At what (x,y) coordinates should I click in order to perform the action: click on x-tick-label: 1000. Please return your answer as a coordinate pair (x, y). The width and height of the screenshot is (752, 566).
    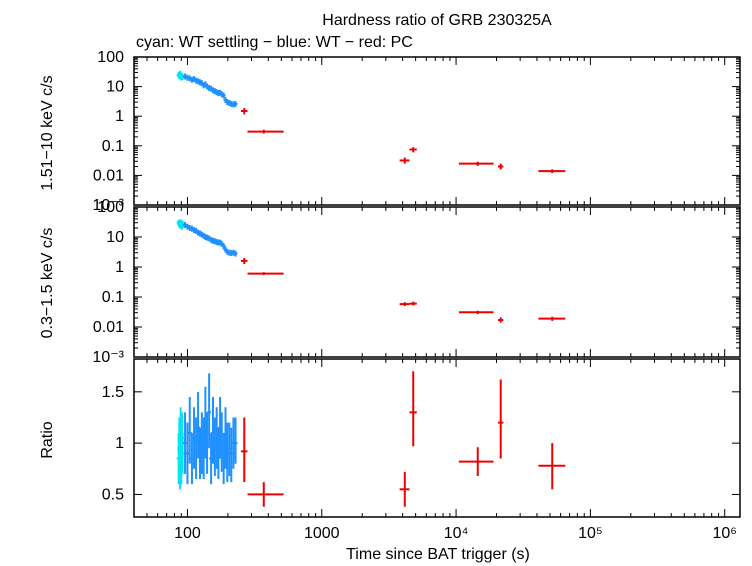
    Looking at the image, I should click on (322, 533).